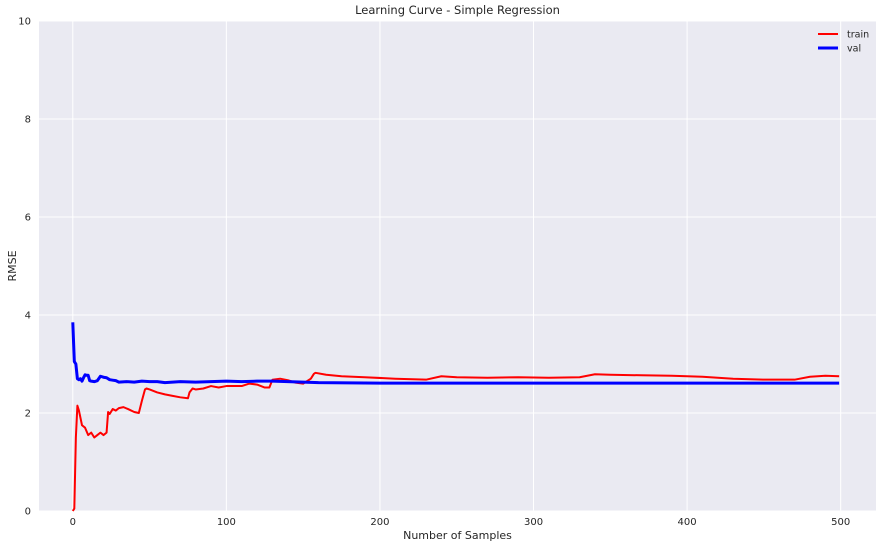 The height and width of the screenshot is (547, 883). I want to click on y-tick-label: 6, so click(28, 218).